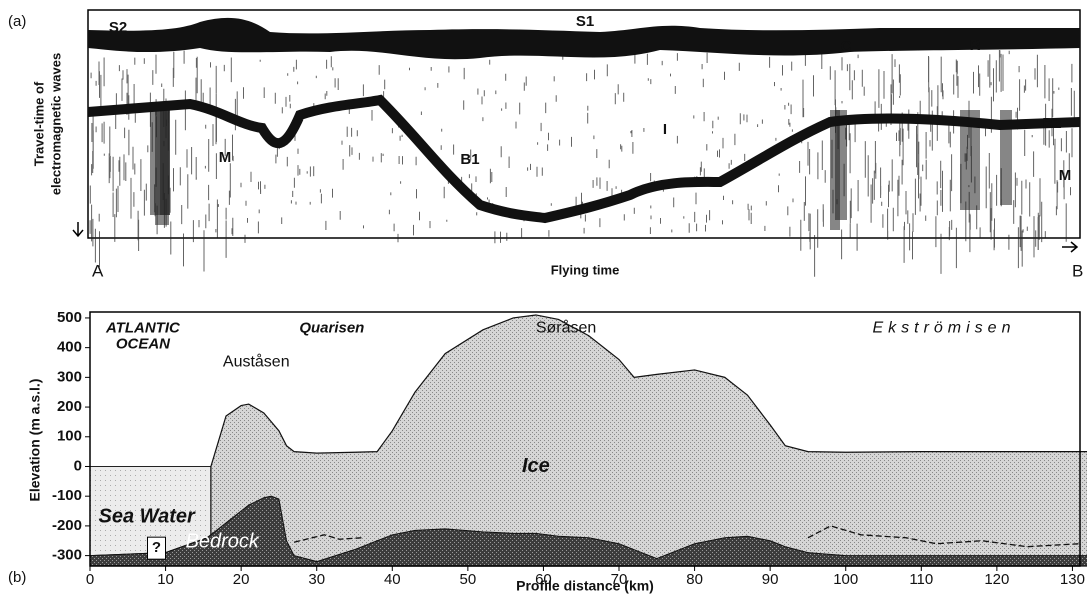 The image size is (1087, 596). I want to click on x-tick-label: 120, so click(996, 579).